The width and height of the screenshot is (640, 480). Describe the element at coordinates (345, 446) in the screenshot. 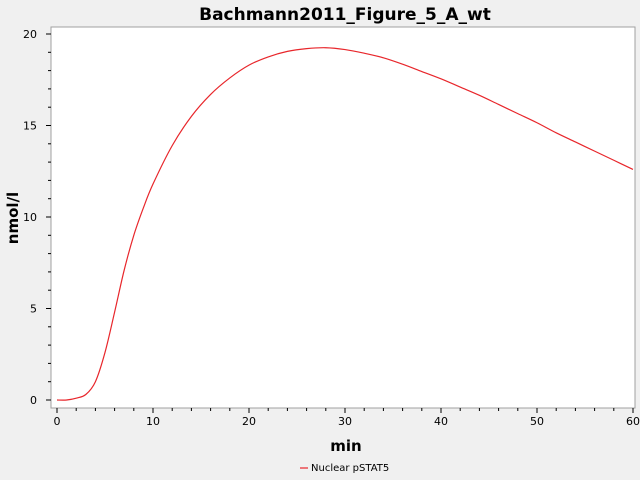

I see `x-axis-label: min` at that location.